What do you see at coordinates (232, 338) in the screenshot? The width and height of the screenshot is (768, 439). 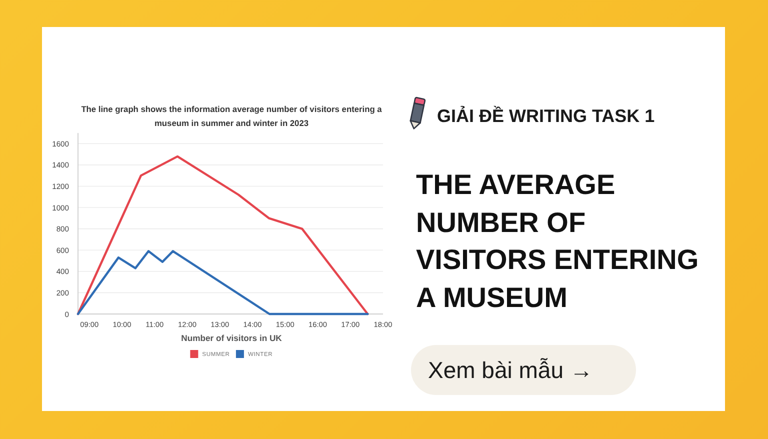 I see `x-axis-title: Number of visitors in UK` at bounding box center [232, 338].